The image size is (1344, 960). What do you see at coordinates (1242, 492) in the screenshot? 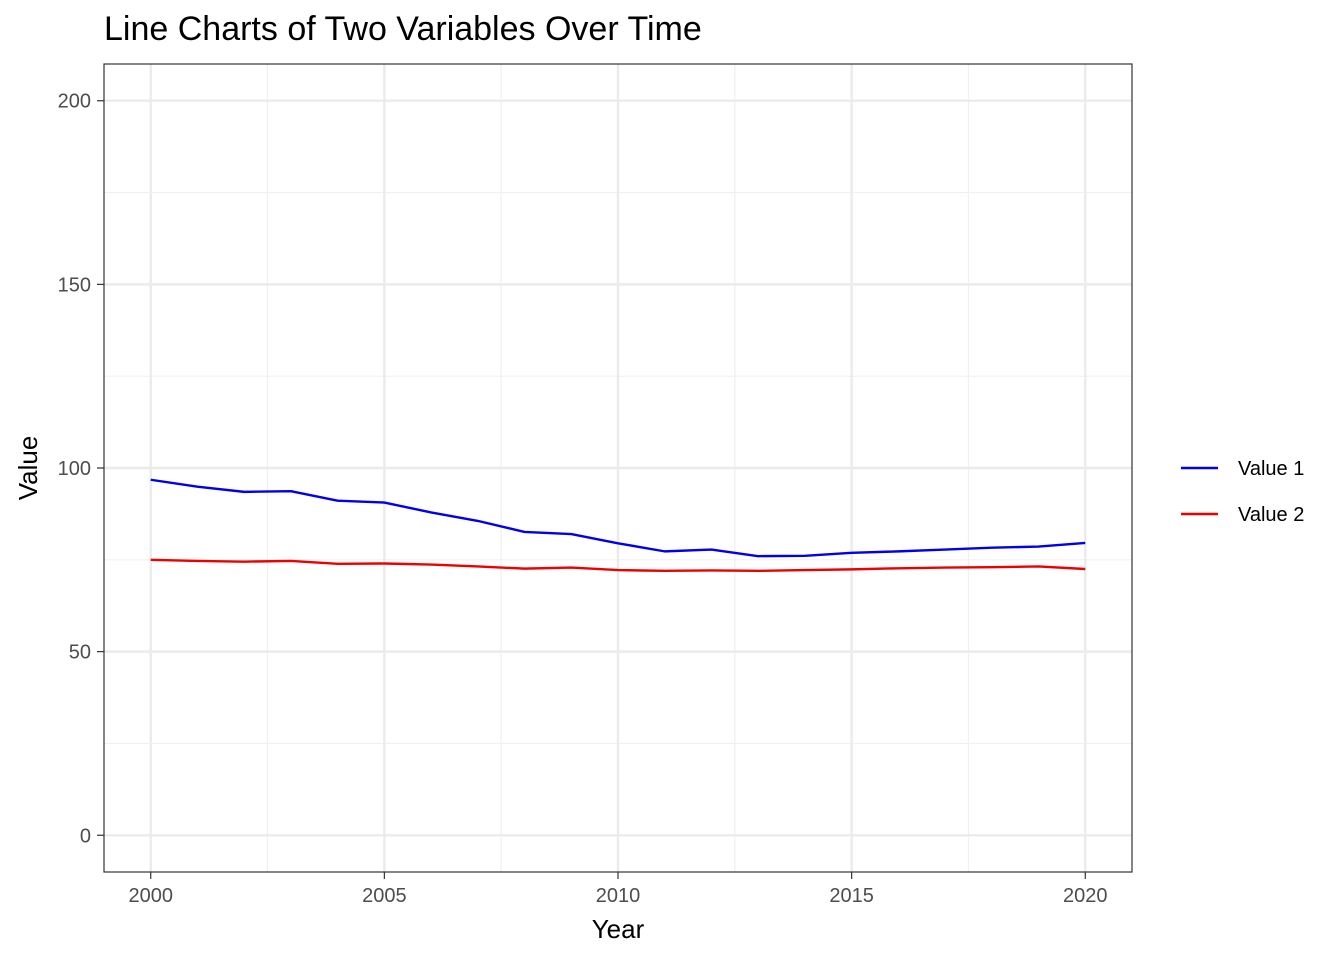
I see `legend: Value 1 Value 2` at bounding box center [1242, 492].